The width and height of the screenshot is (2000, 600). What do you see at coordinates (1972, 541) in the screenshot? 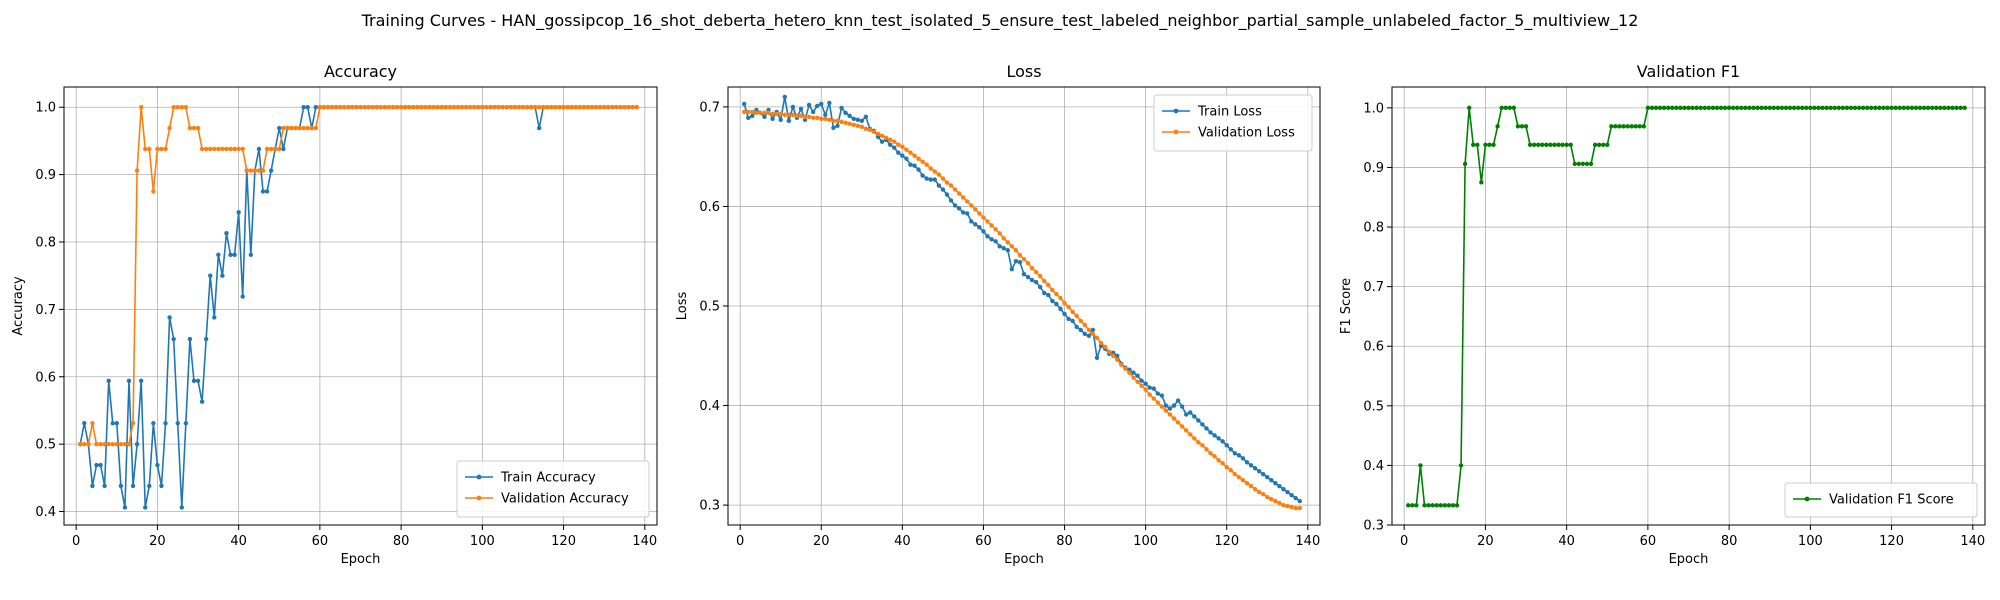
I see `x-tick-label: 140` at bounding box center [1972, 541].